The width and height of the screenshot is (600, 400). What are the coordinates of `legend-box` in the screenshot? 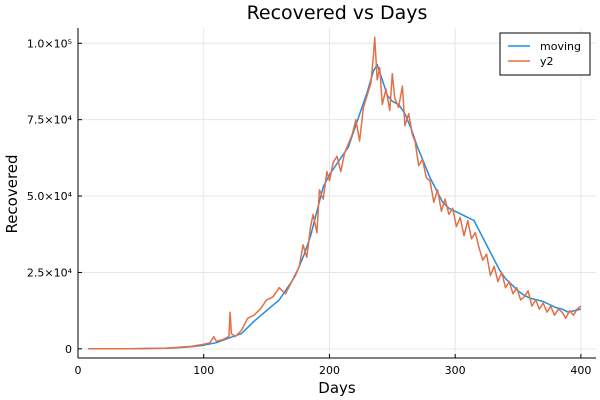 It's located at (545, 54).